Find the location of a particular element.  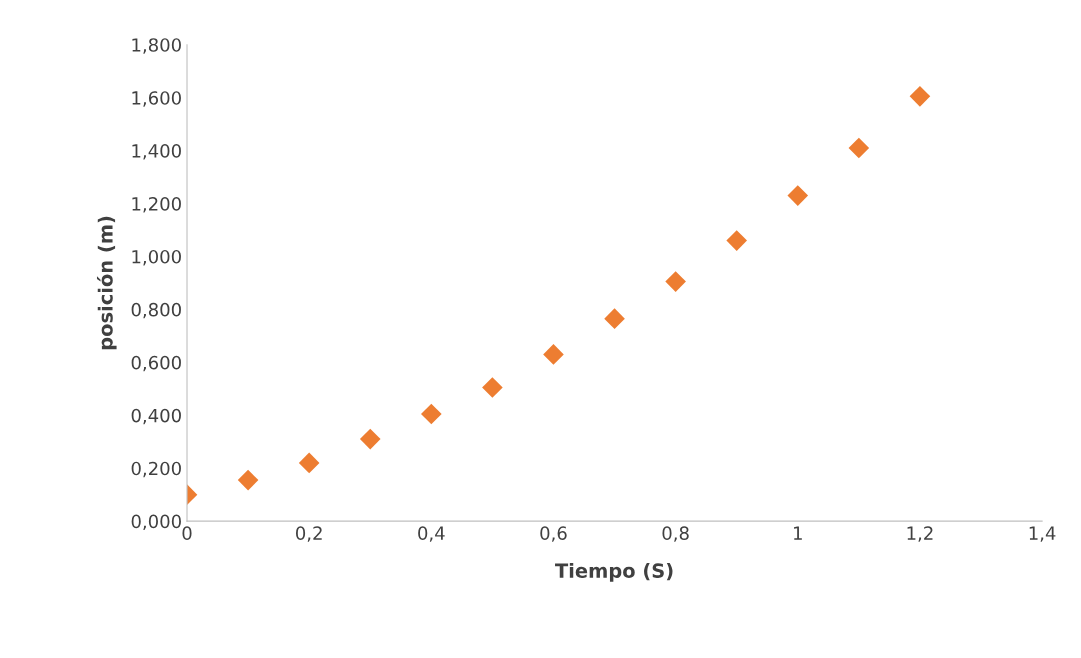

x-tick-label: 0,6 is located at coordinates (553, 534).